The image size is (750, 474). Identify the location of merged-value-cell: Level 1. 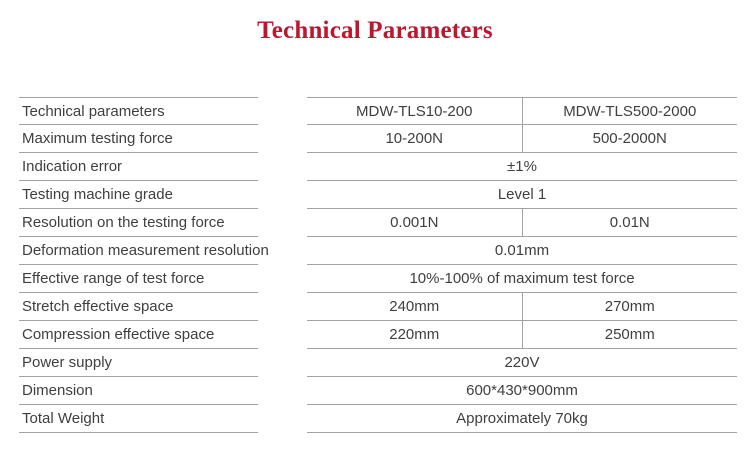
(522, 195).